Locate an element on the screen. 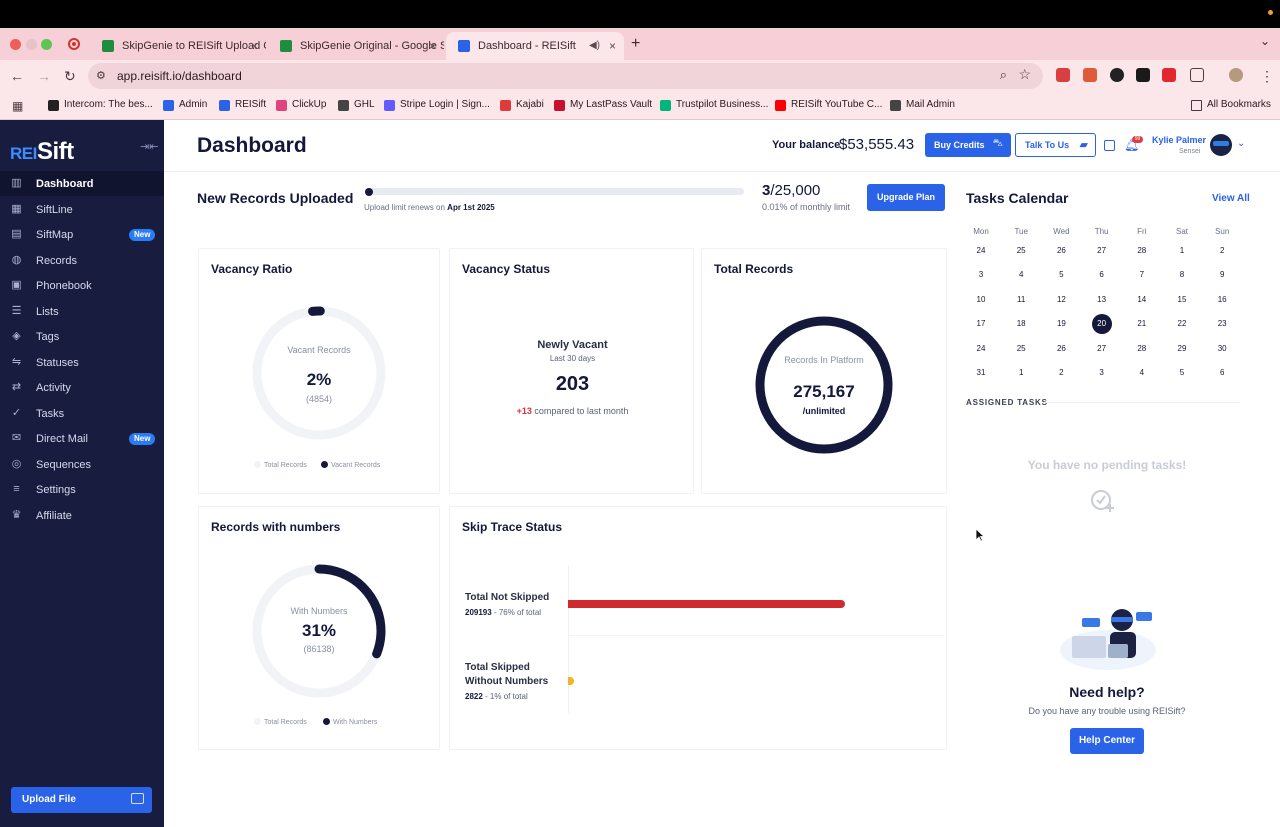 Image resolution: width=1280 pixels, height=827 pixels. calendar-day: 31 is located at coordinates (981, 373).